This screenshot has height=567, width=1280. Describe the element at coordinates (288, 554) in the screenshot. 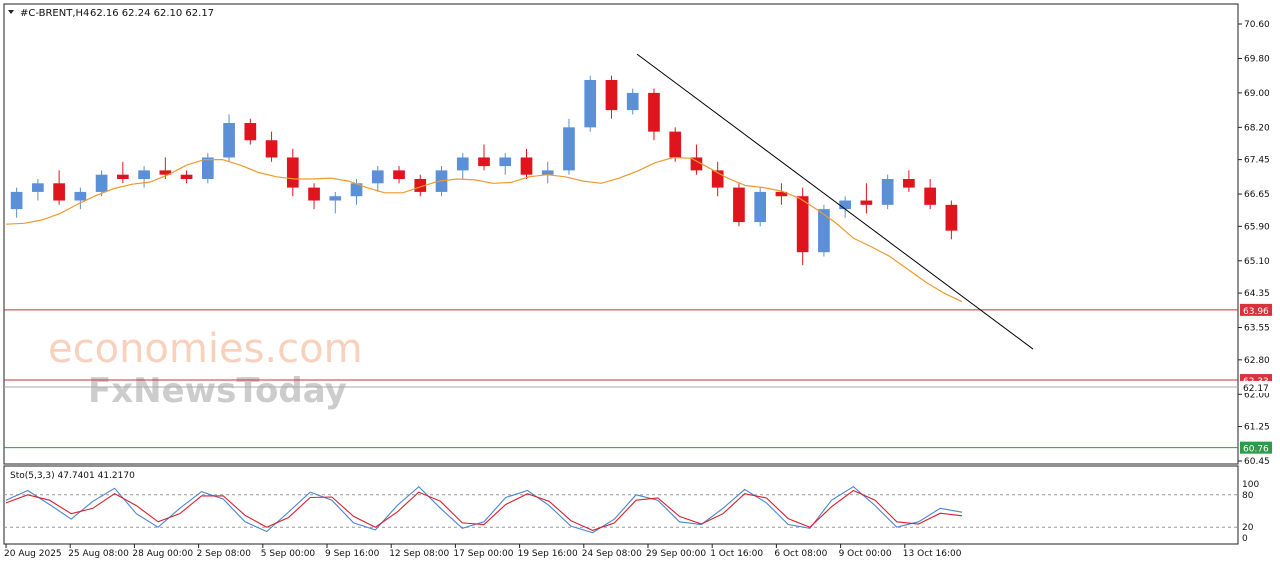

I see `time-tick-label: 5 Sep 00:00` at that location.